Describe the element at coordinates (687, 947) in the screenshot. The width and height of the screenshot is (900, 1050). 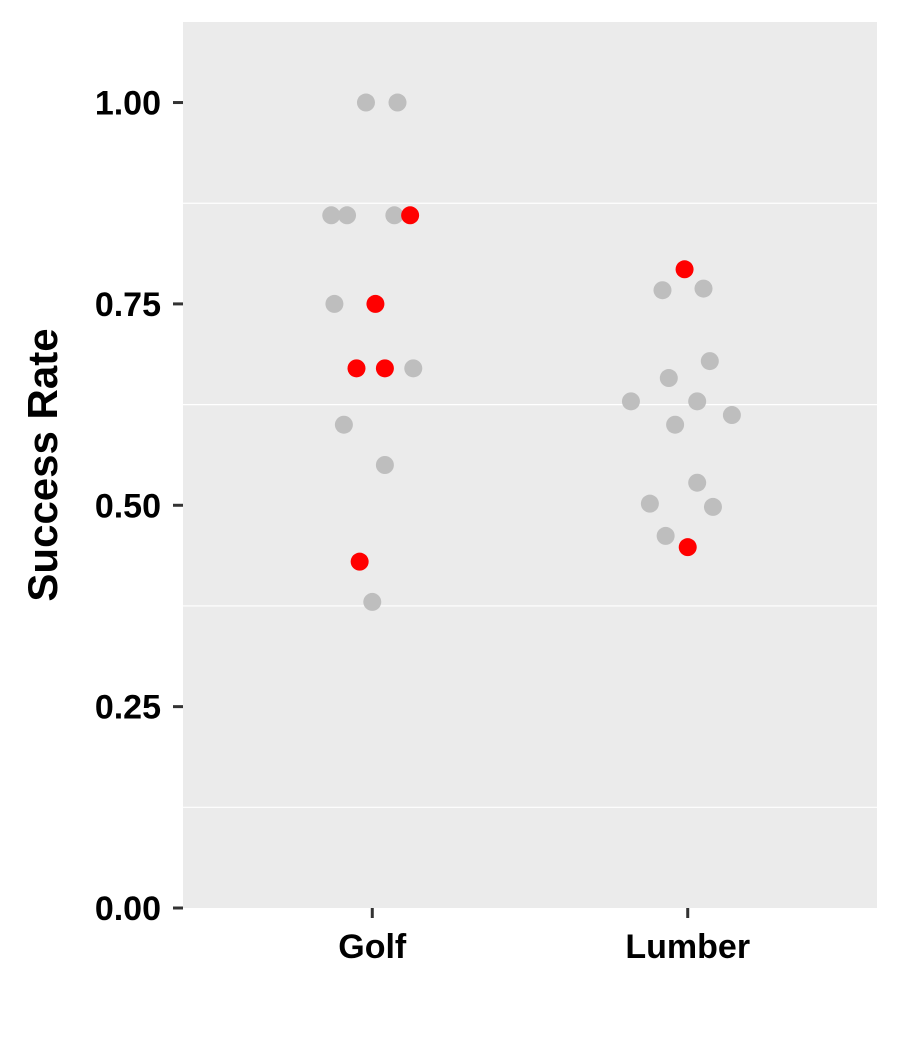
I see `x-tick-label: Lumber` at that location.